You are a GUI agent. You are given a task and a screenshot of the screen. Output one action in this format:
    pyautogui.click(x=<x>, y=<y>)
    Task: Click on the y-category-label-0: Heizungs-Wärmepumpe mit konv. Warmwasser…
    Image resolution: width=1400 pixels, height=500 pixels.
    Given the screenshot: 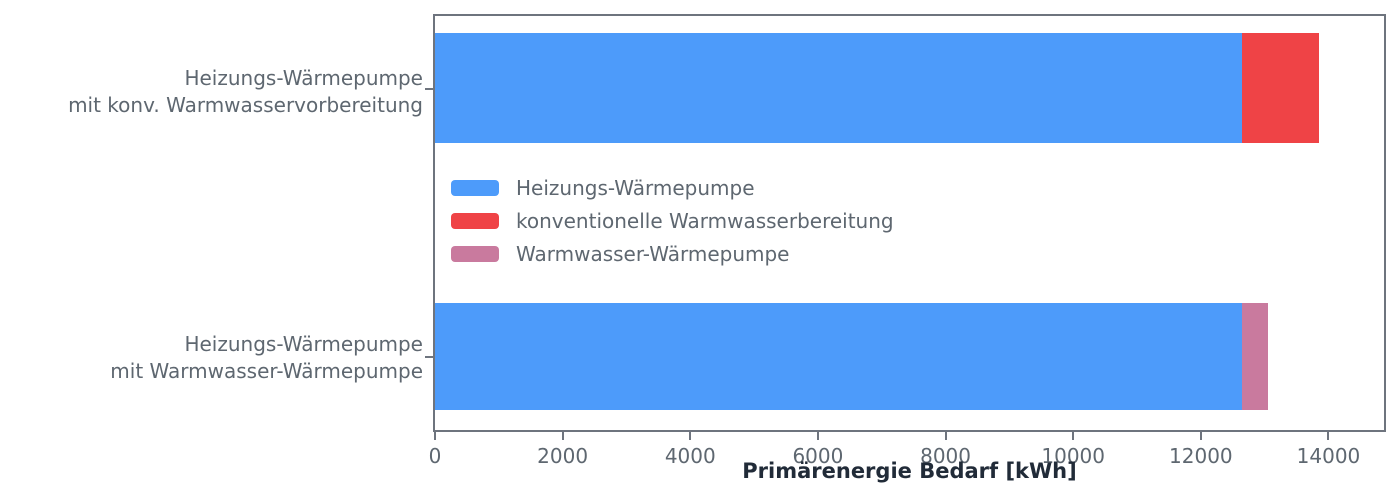 What is the action you would take?
    pyautogui.click(x=245, y=91)
    